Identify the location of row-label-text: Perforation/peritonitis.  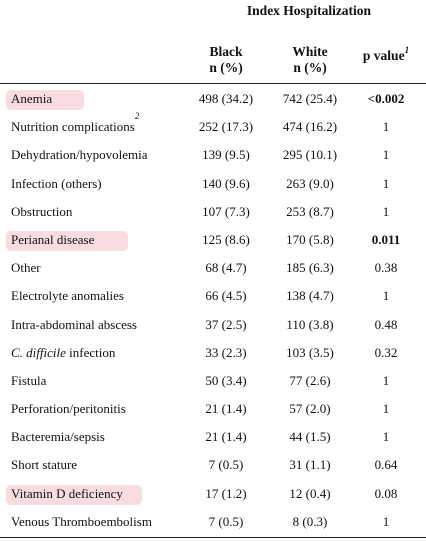
(68, 409).